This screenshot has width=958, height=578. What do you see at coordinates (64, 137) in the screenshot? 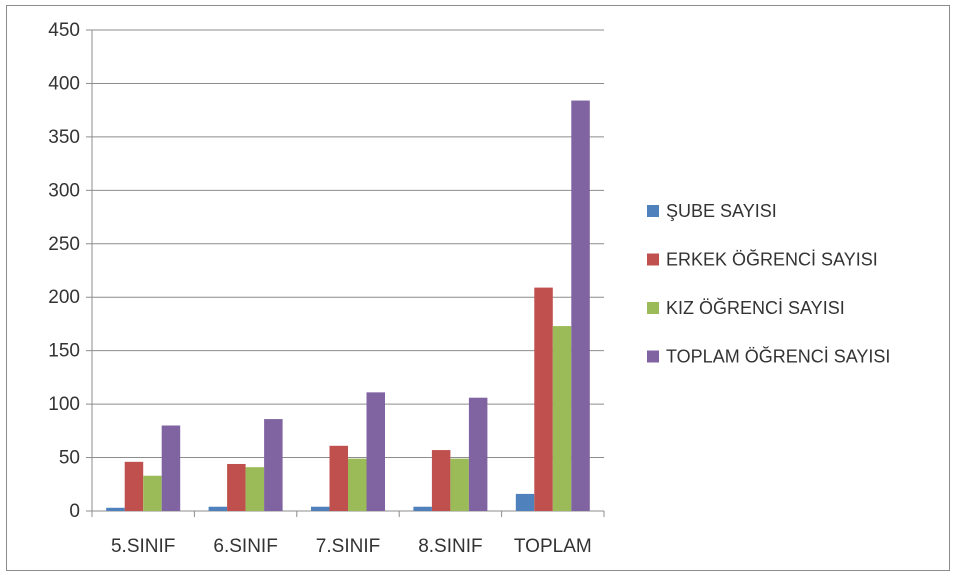
I see `y-tick-label: 350` at bounding box center [64, 137].